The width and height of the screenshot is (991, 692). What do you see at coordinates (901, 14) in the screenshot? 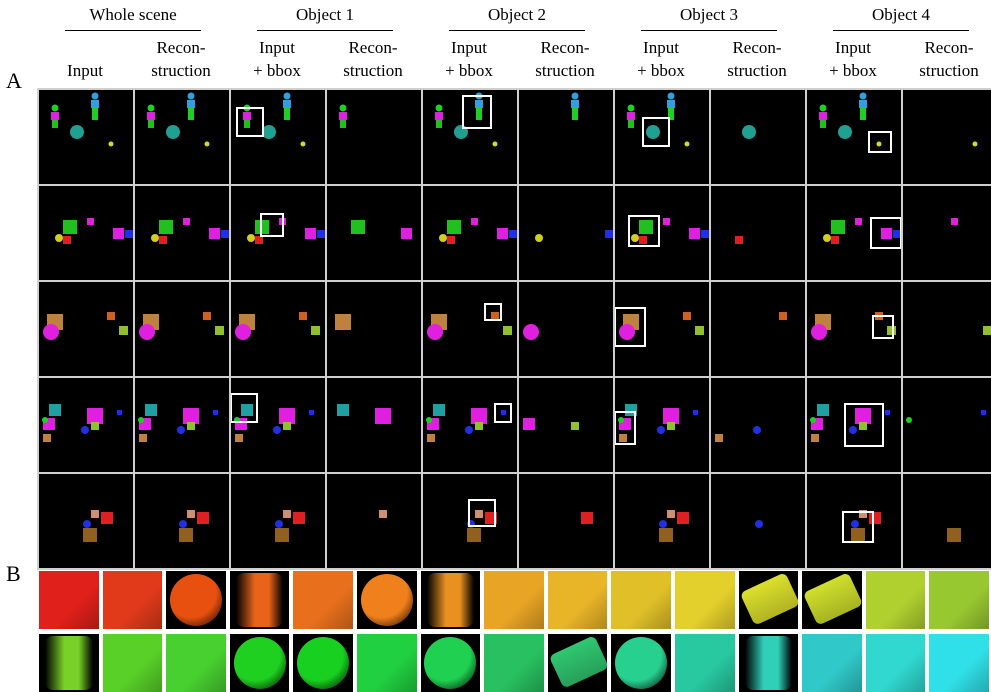
I see `group-title: Object 4` at bounding box center [901, 14].